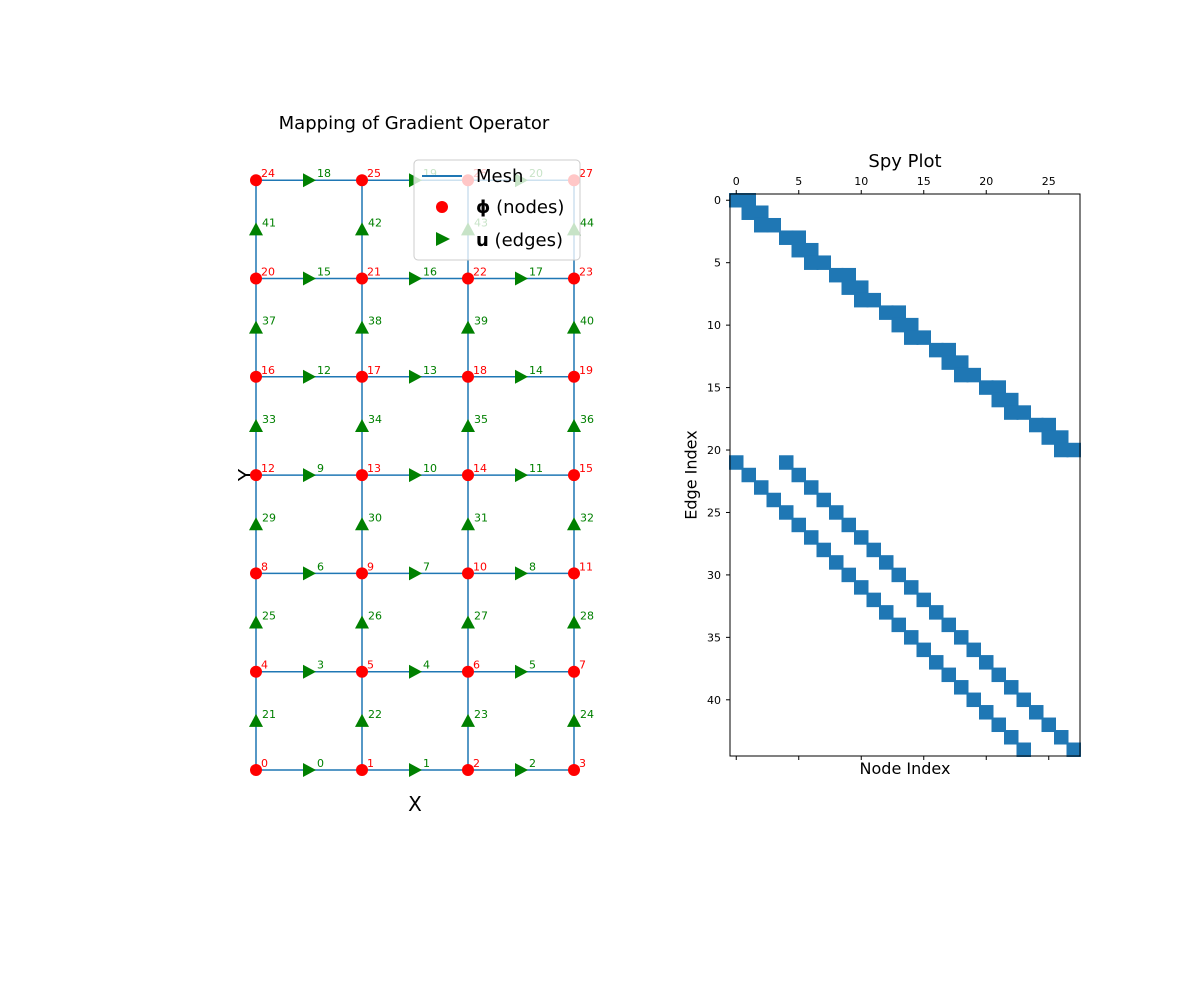 The height and width of the screenshot is (1000, 1200). Describe the element at coordinates (320, 665) in the screenshot. I see `edge-label: 3` at that location.